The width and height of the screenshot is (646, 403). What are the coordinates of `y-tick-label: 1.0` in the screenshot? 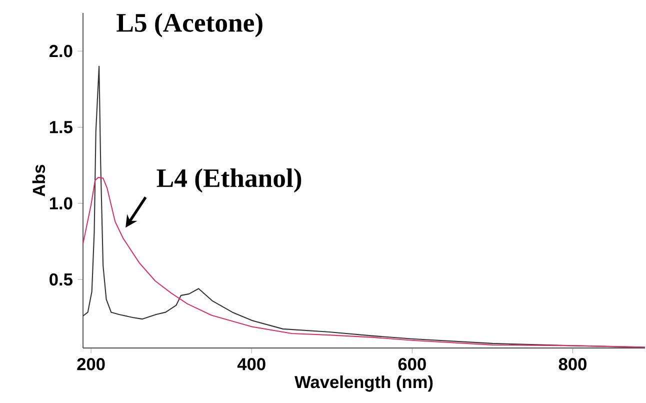 It's located at (61, 203).